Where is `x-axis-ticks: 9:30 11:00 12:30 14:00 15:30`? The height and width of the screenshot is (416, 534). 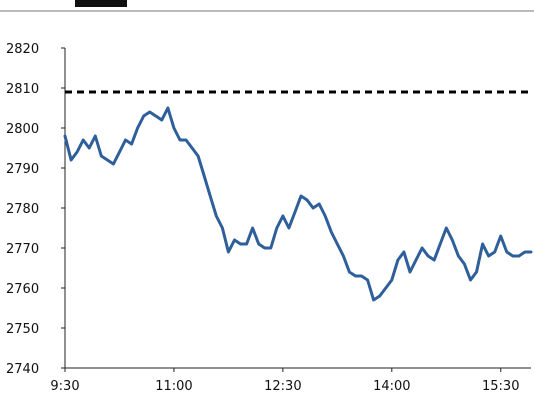
x-axis-ticks: 9:30 11:00 12:30 14:00 15:30 is located at coordinates (284, 381).